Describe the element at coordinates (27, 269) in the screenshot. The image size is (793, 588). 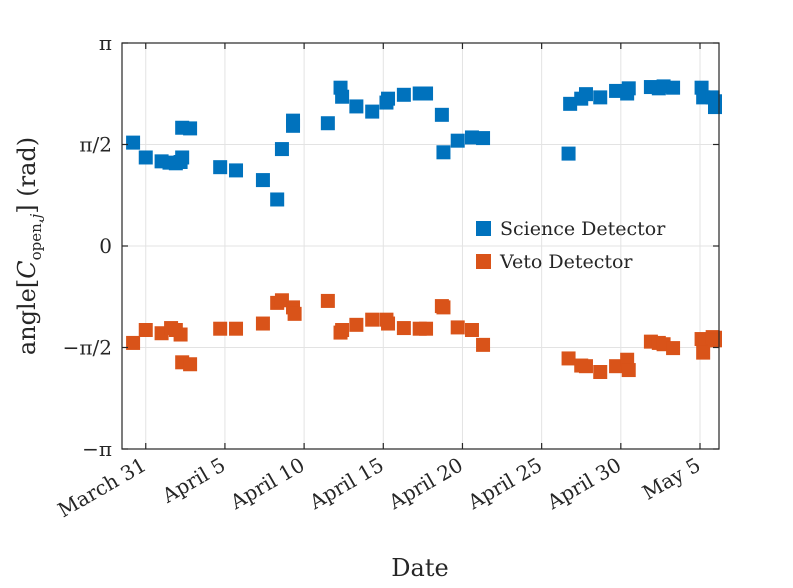
I see `y-axis-title-var: C` at that location.